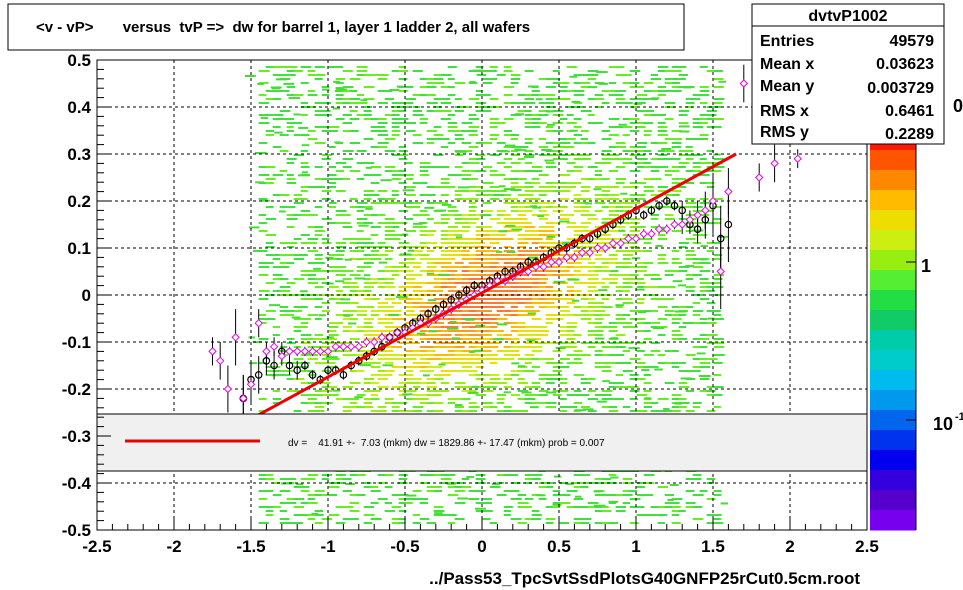 The image size is (963, 590). What do you see at coordinates (784, 132) in the screenshot?
I see `stats-label-rms-y: RMS y` at bounding box center [784, 132].